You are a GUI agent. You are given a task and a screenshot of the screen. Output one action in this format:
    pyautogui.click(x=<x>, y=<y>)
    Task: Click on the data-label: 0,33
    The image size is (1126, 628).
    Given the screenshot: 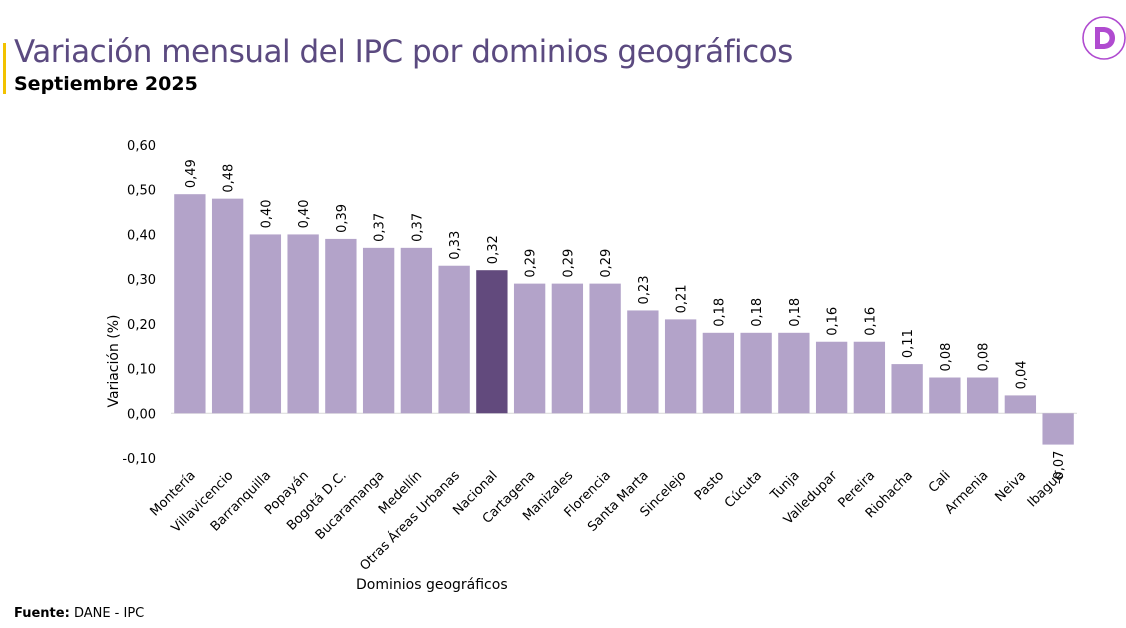 What is the action you would take?
    pyautogui.click(x=455, y=245)
    